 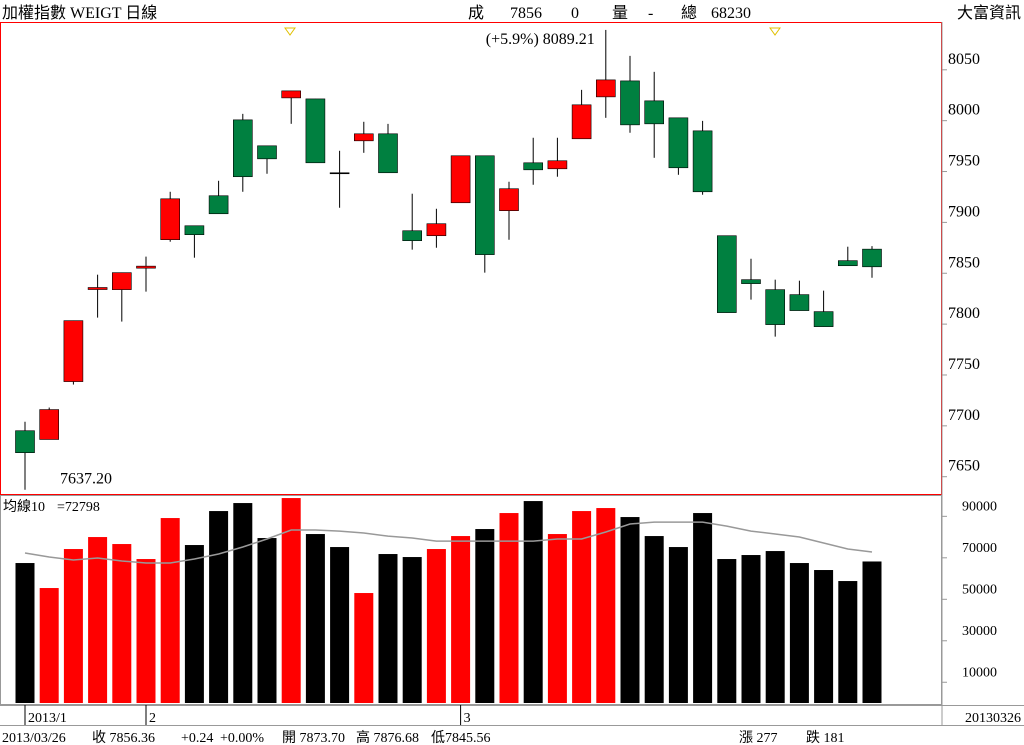 What do you see at coordinates (86, 479) in the screenshot?
I see `annotation: 7637.20` at bounding box center [86, 479].